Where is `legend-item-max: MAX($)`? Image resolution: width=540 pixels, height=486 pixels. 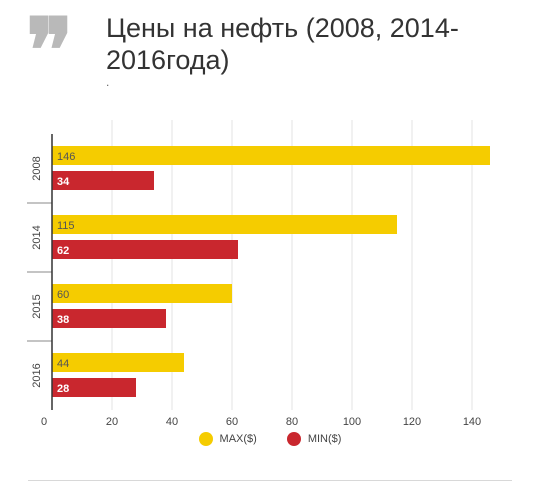 legend-item-max: MAX($) is located at coordinates (227, 439).